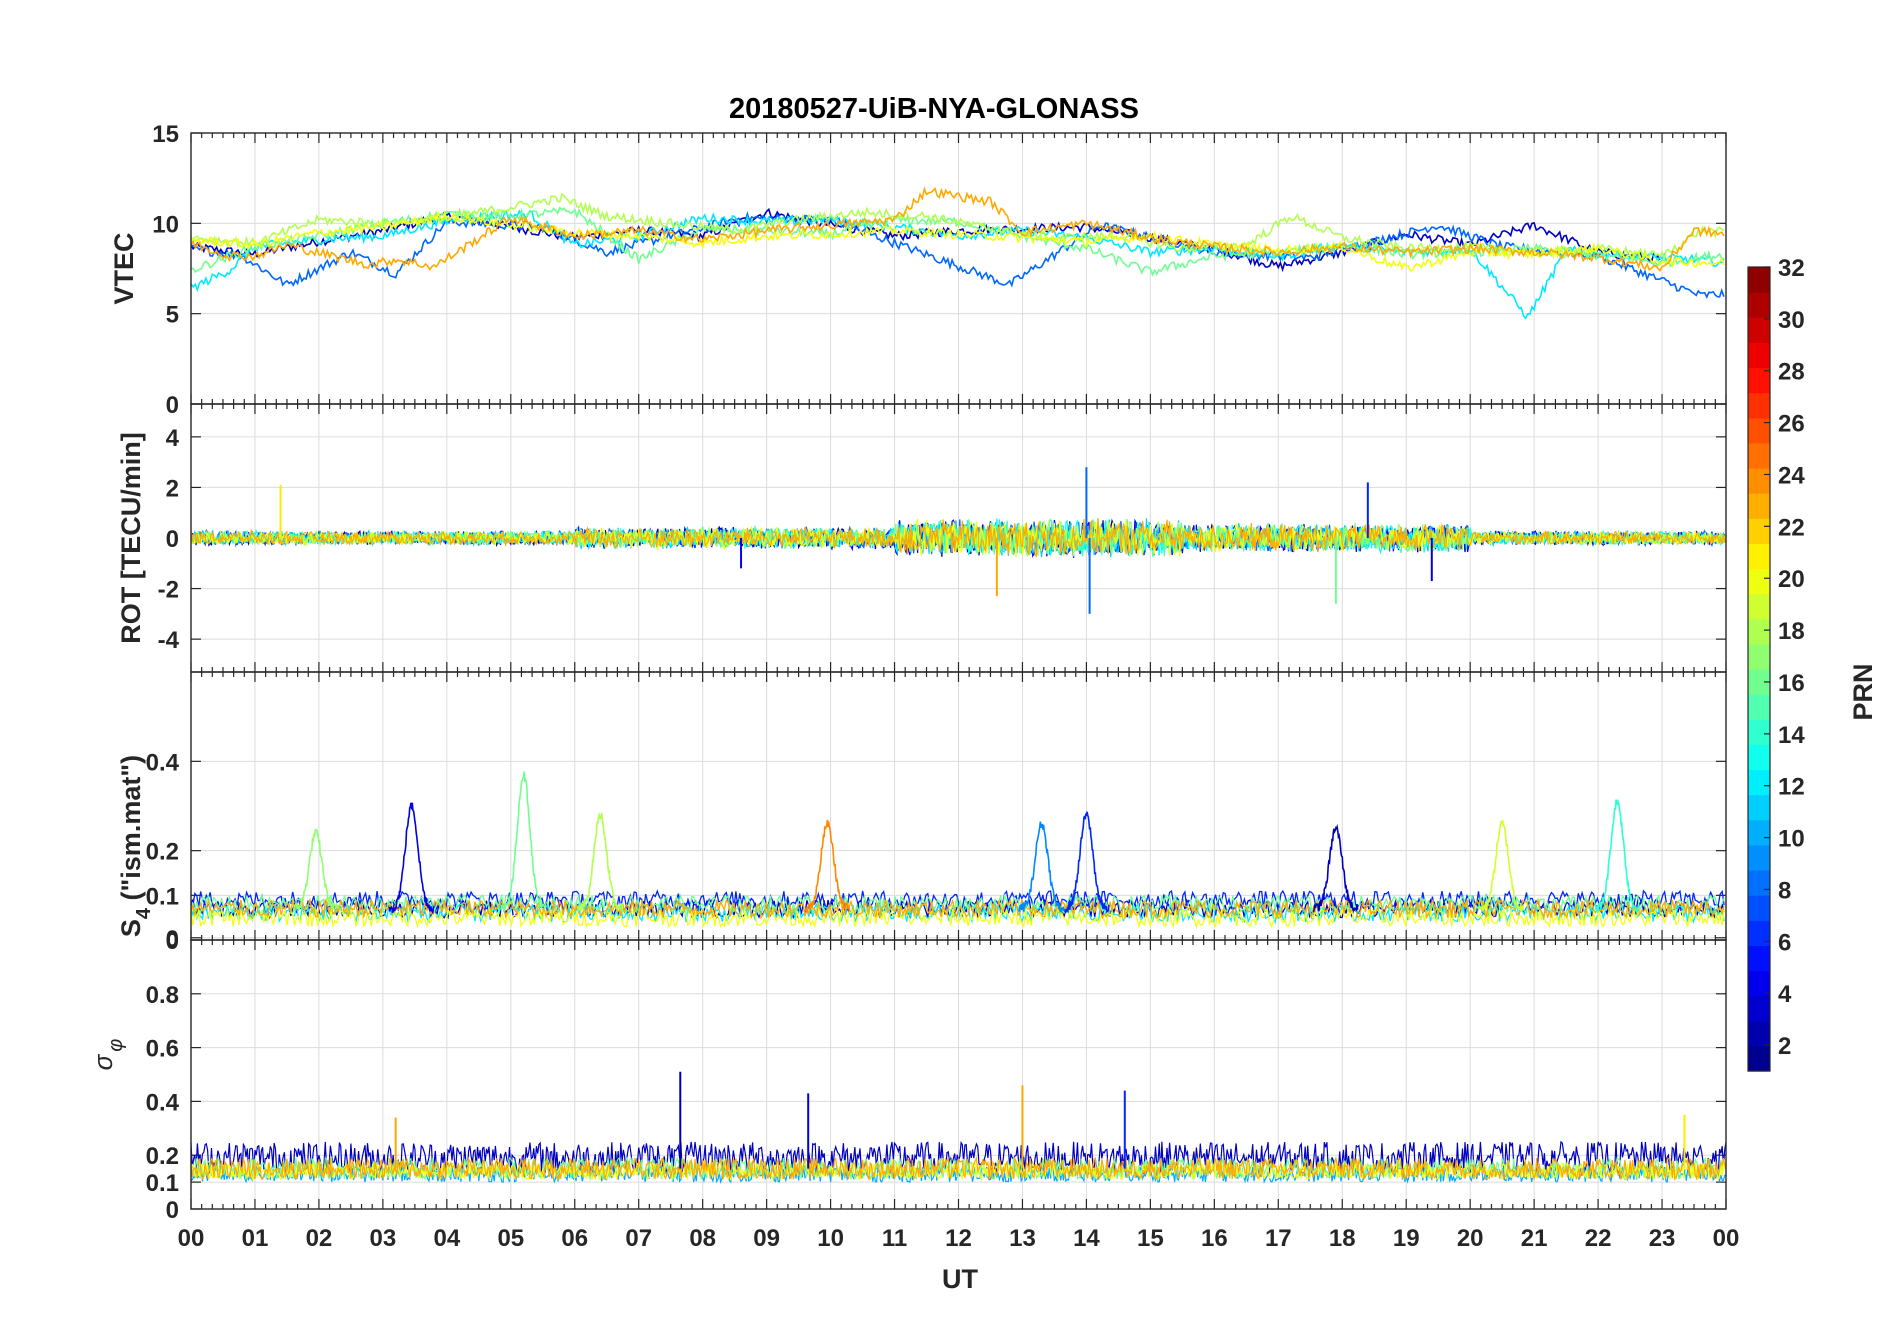 This screenshot has height=1330, width=1902. What do you see at coordinates (830, 1238) in the screenshot?
I see `x-tick-label: 10` at bounding box center [830, 1238].